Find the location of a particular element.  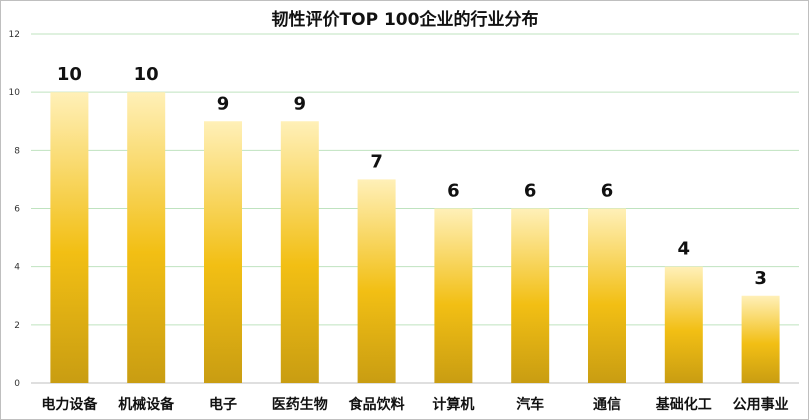

x-category-label: 机械设备 is located at coordinates (146, 404).